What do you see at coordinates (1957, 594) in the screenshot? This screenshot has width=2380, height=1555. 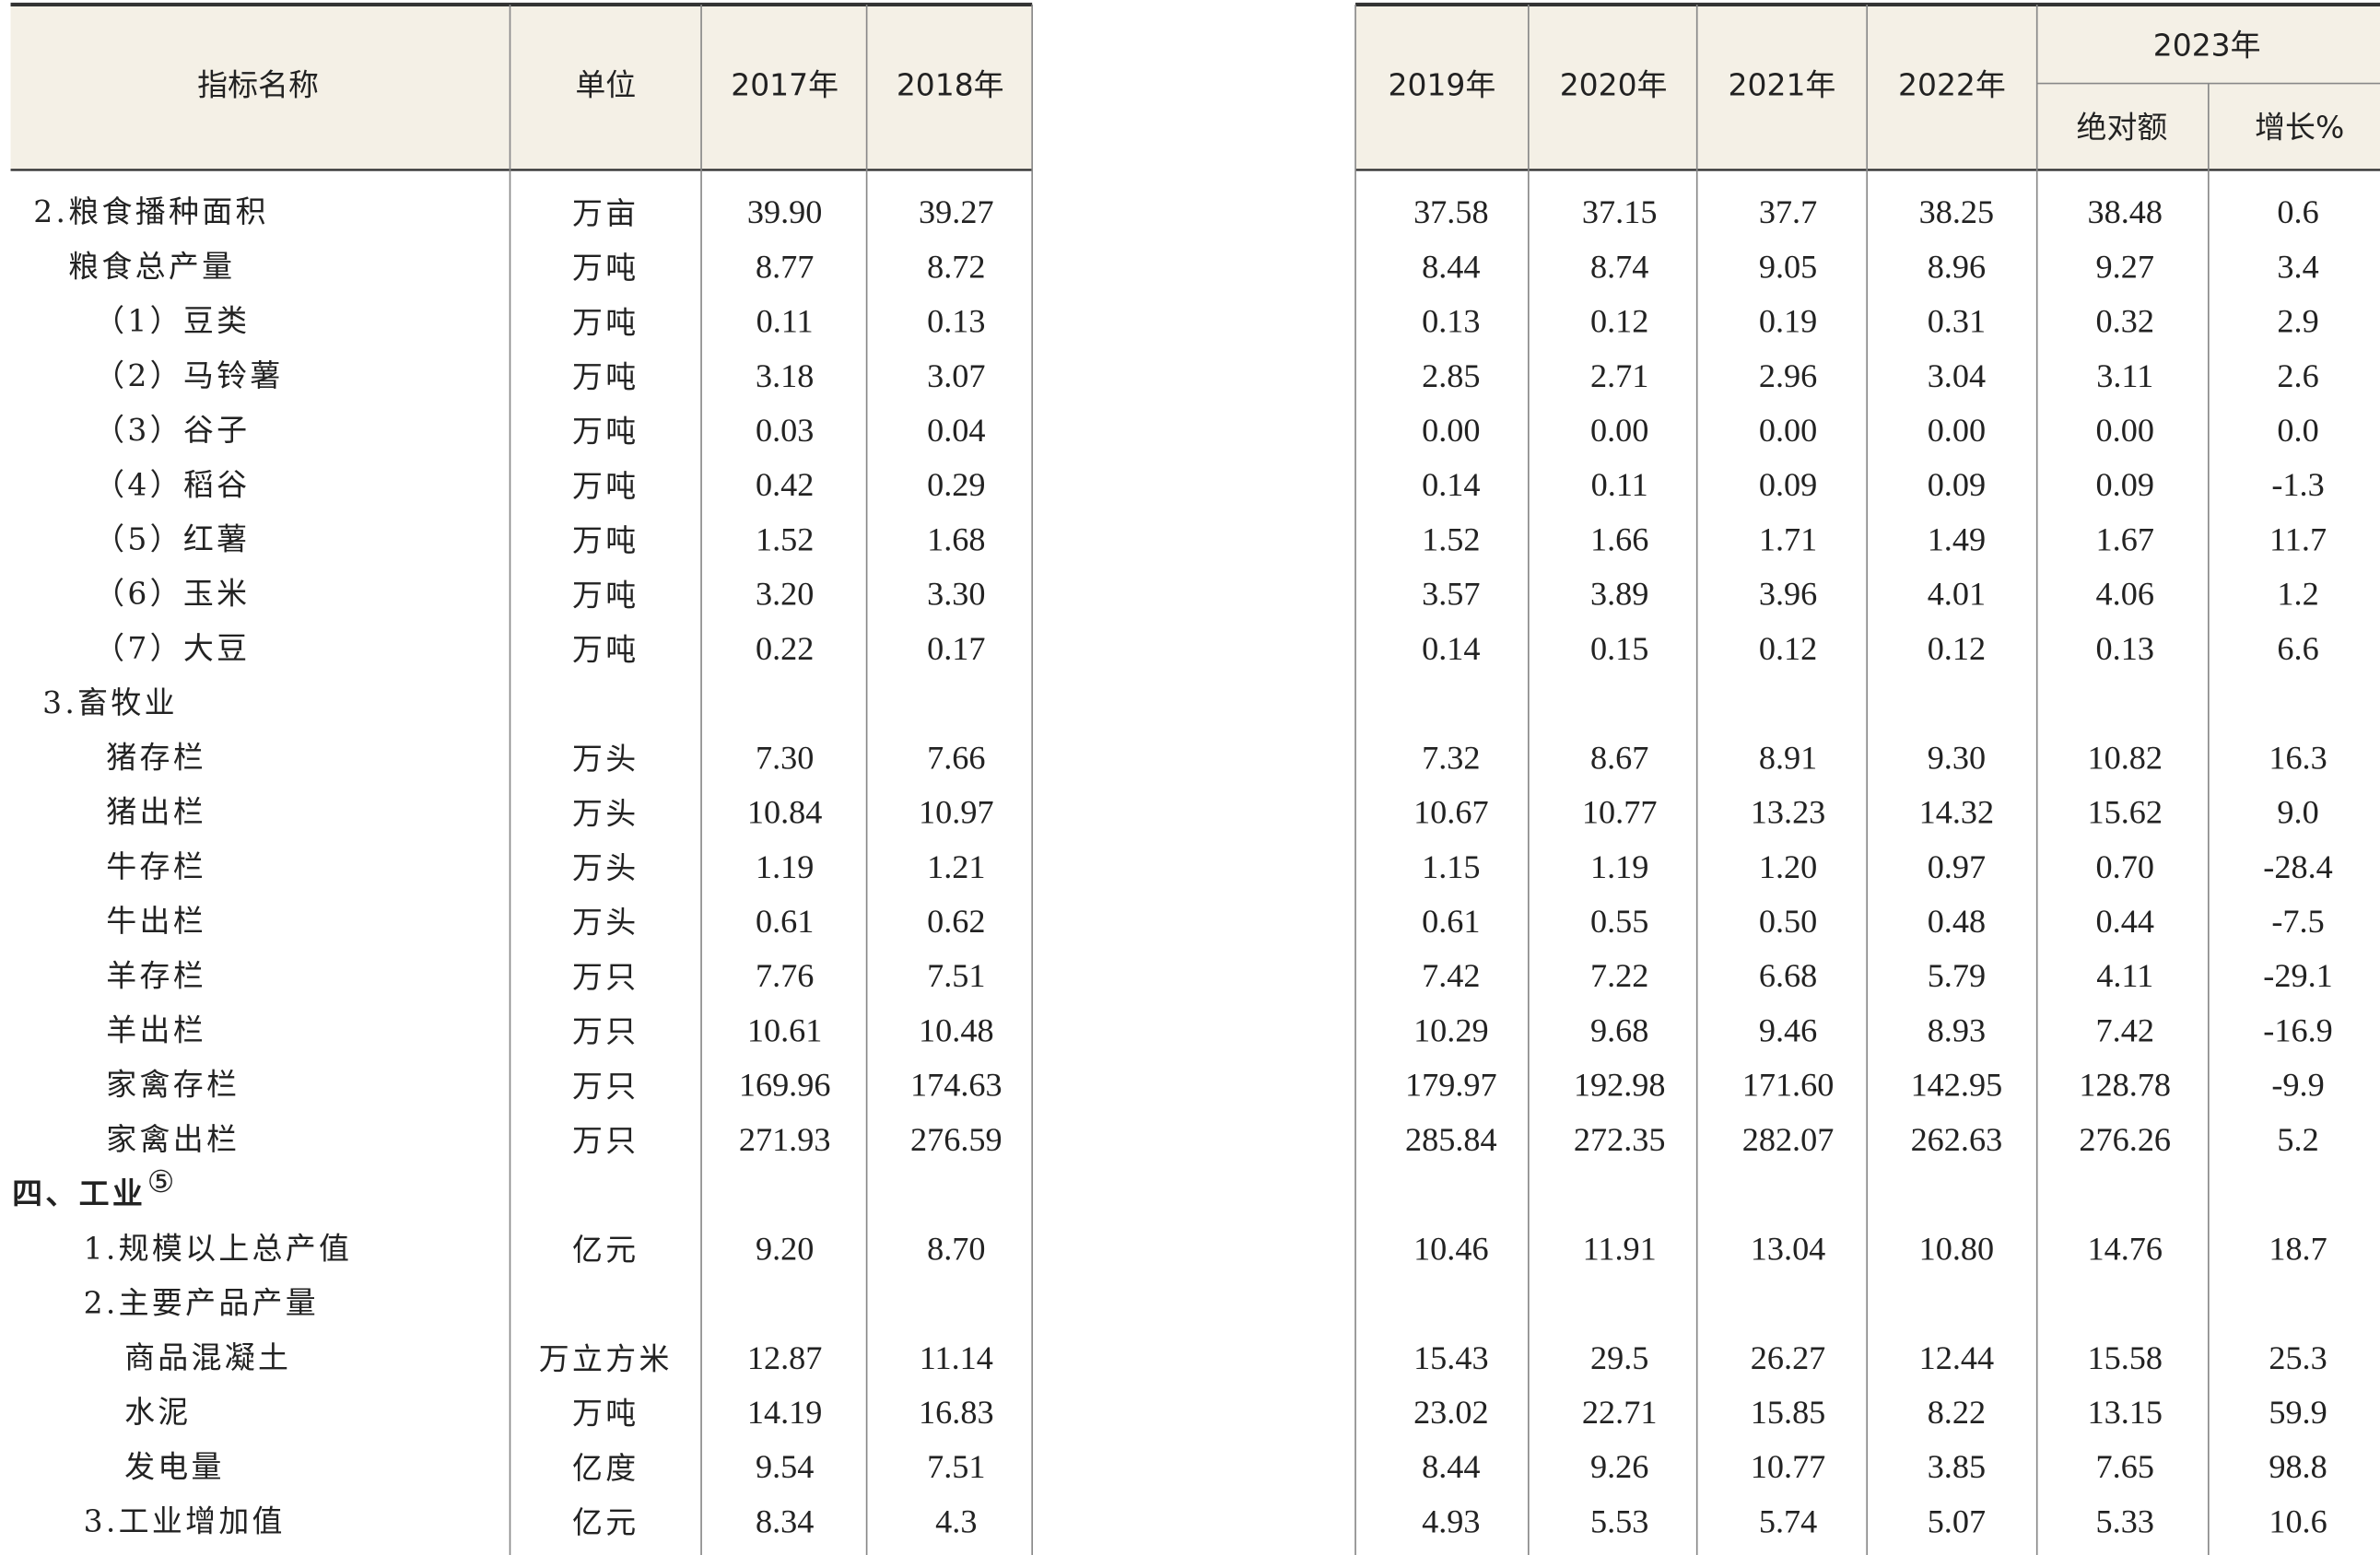 I see `value-cell: 4.01` at bounding box center [1957, 594].